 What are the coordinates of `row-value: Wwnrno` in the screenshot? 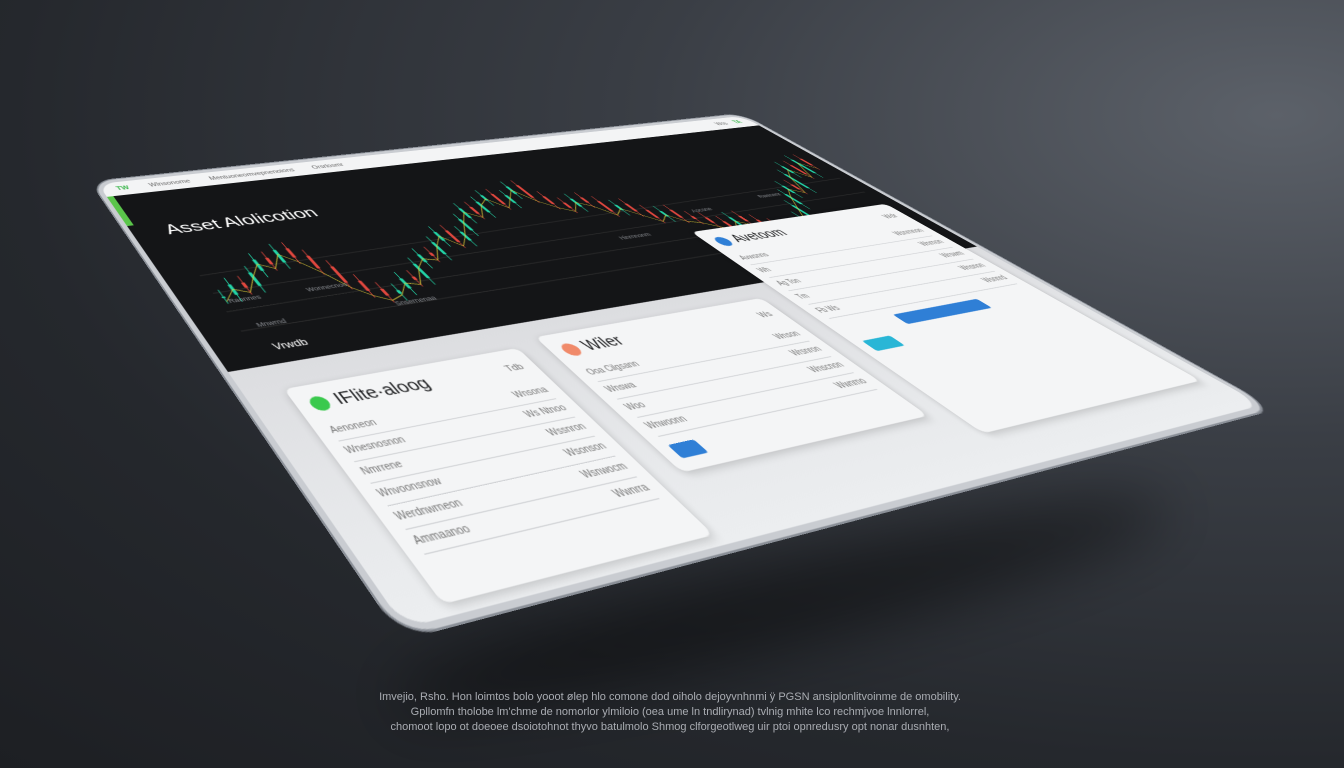 It's located at (851, 384).